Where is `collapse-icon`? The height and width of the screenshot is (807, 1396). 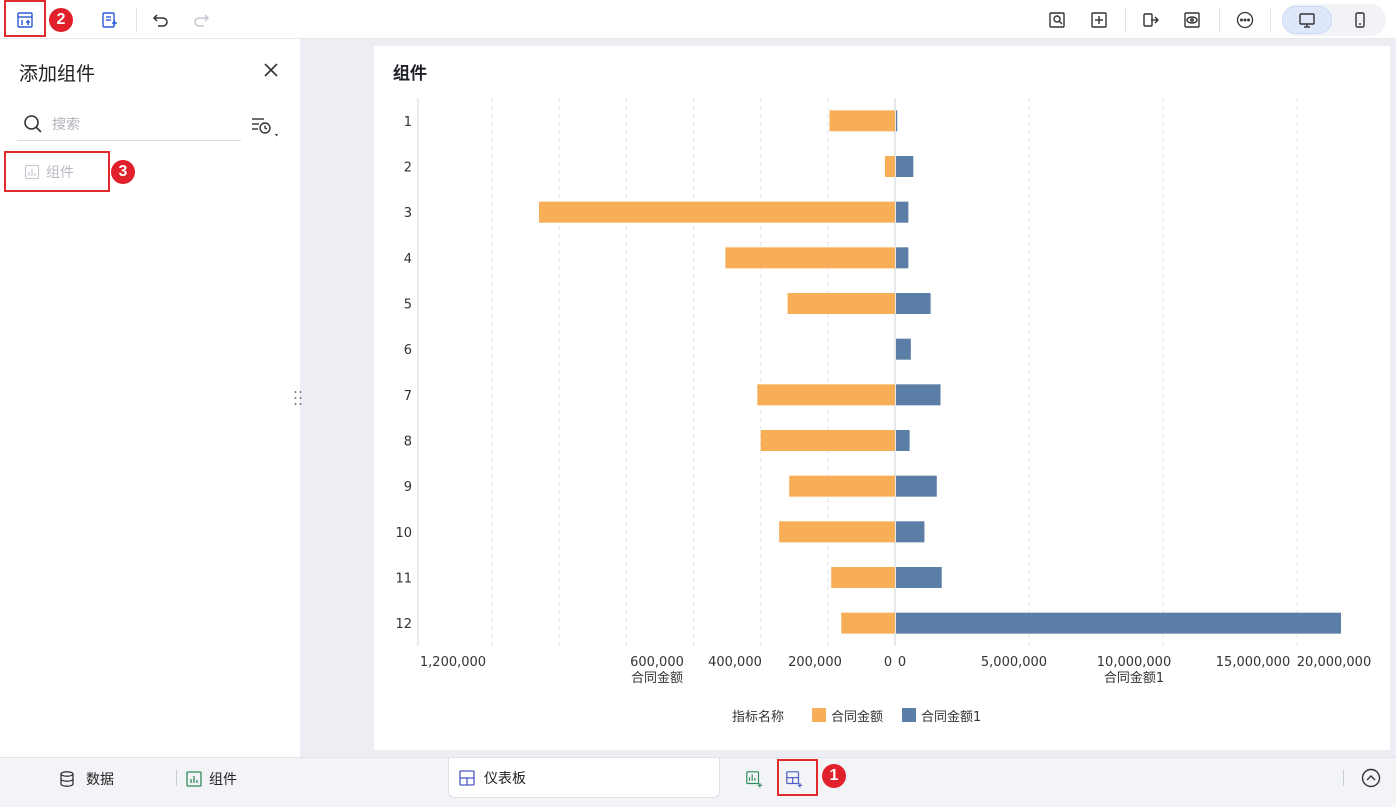
collapse-icon is located at coordinates (1371, 778).